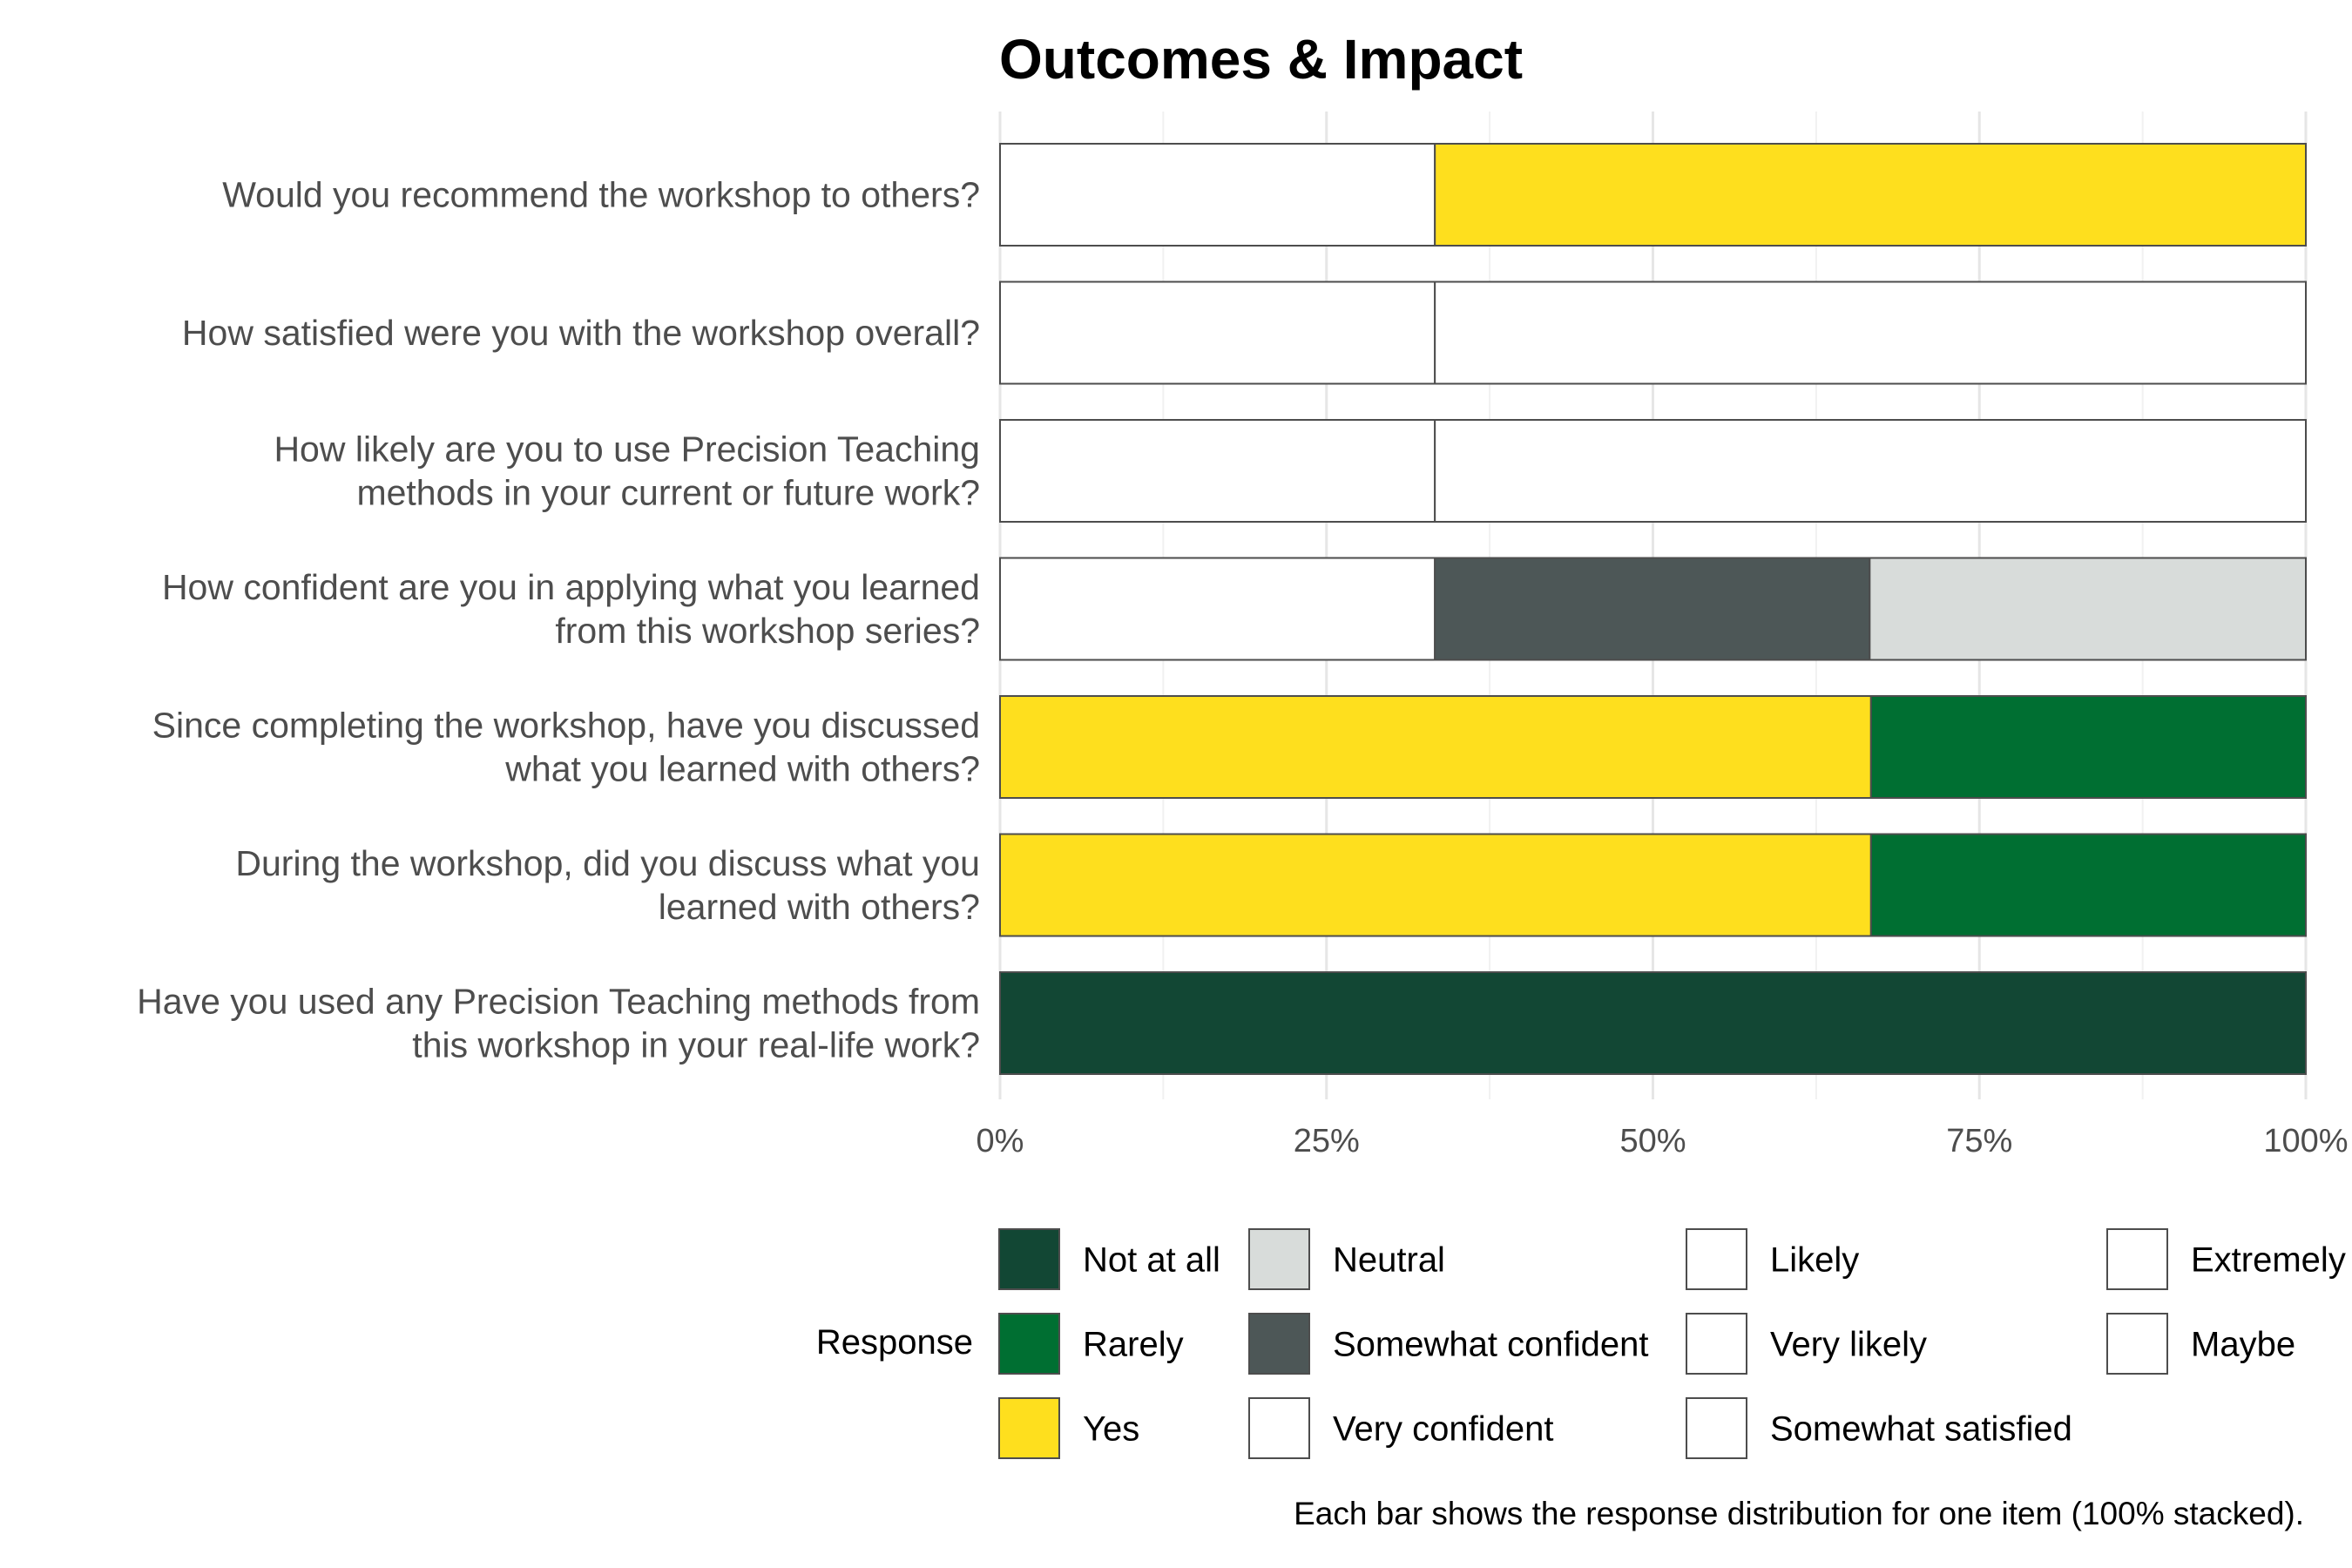 The width and height of the screenshot is (2352, 1568). What do you see at coordinates (895, 1342) in the screenshot?
I see `legend-title: Response` at bounding box center [895, 1342].